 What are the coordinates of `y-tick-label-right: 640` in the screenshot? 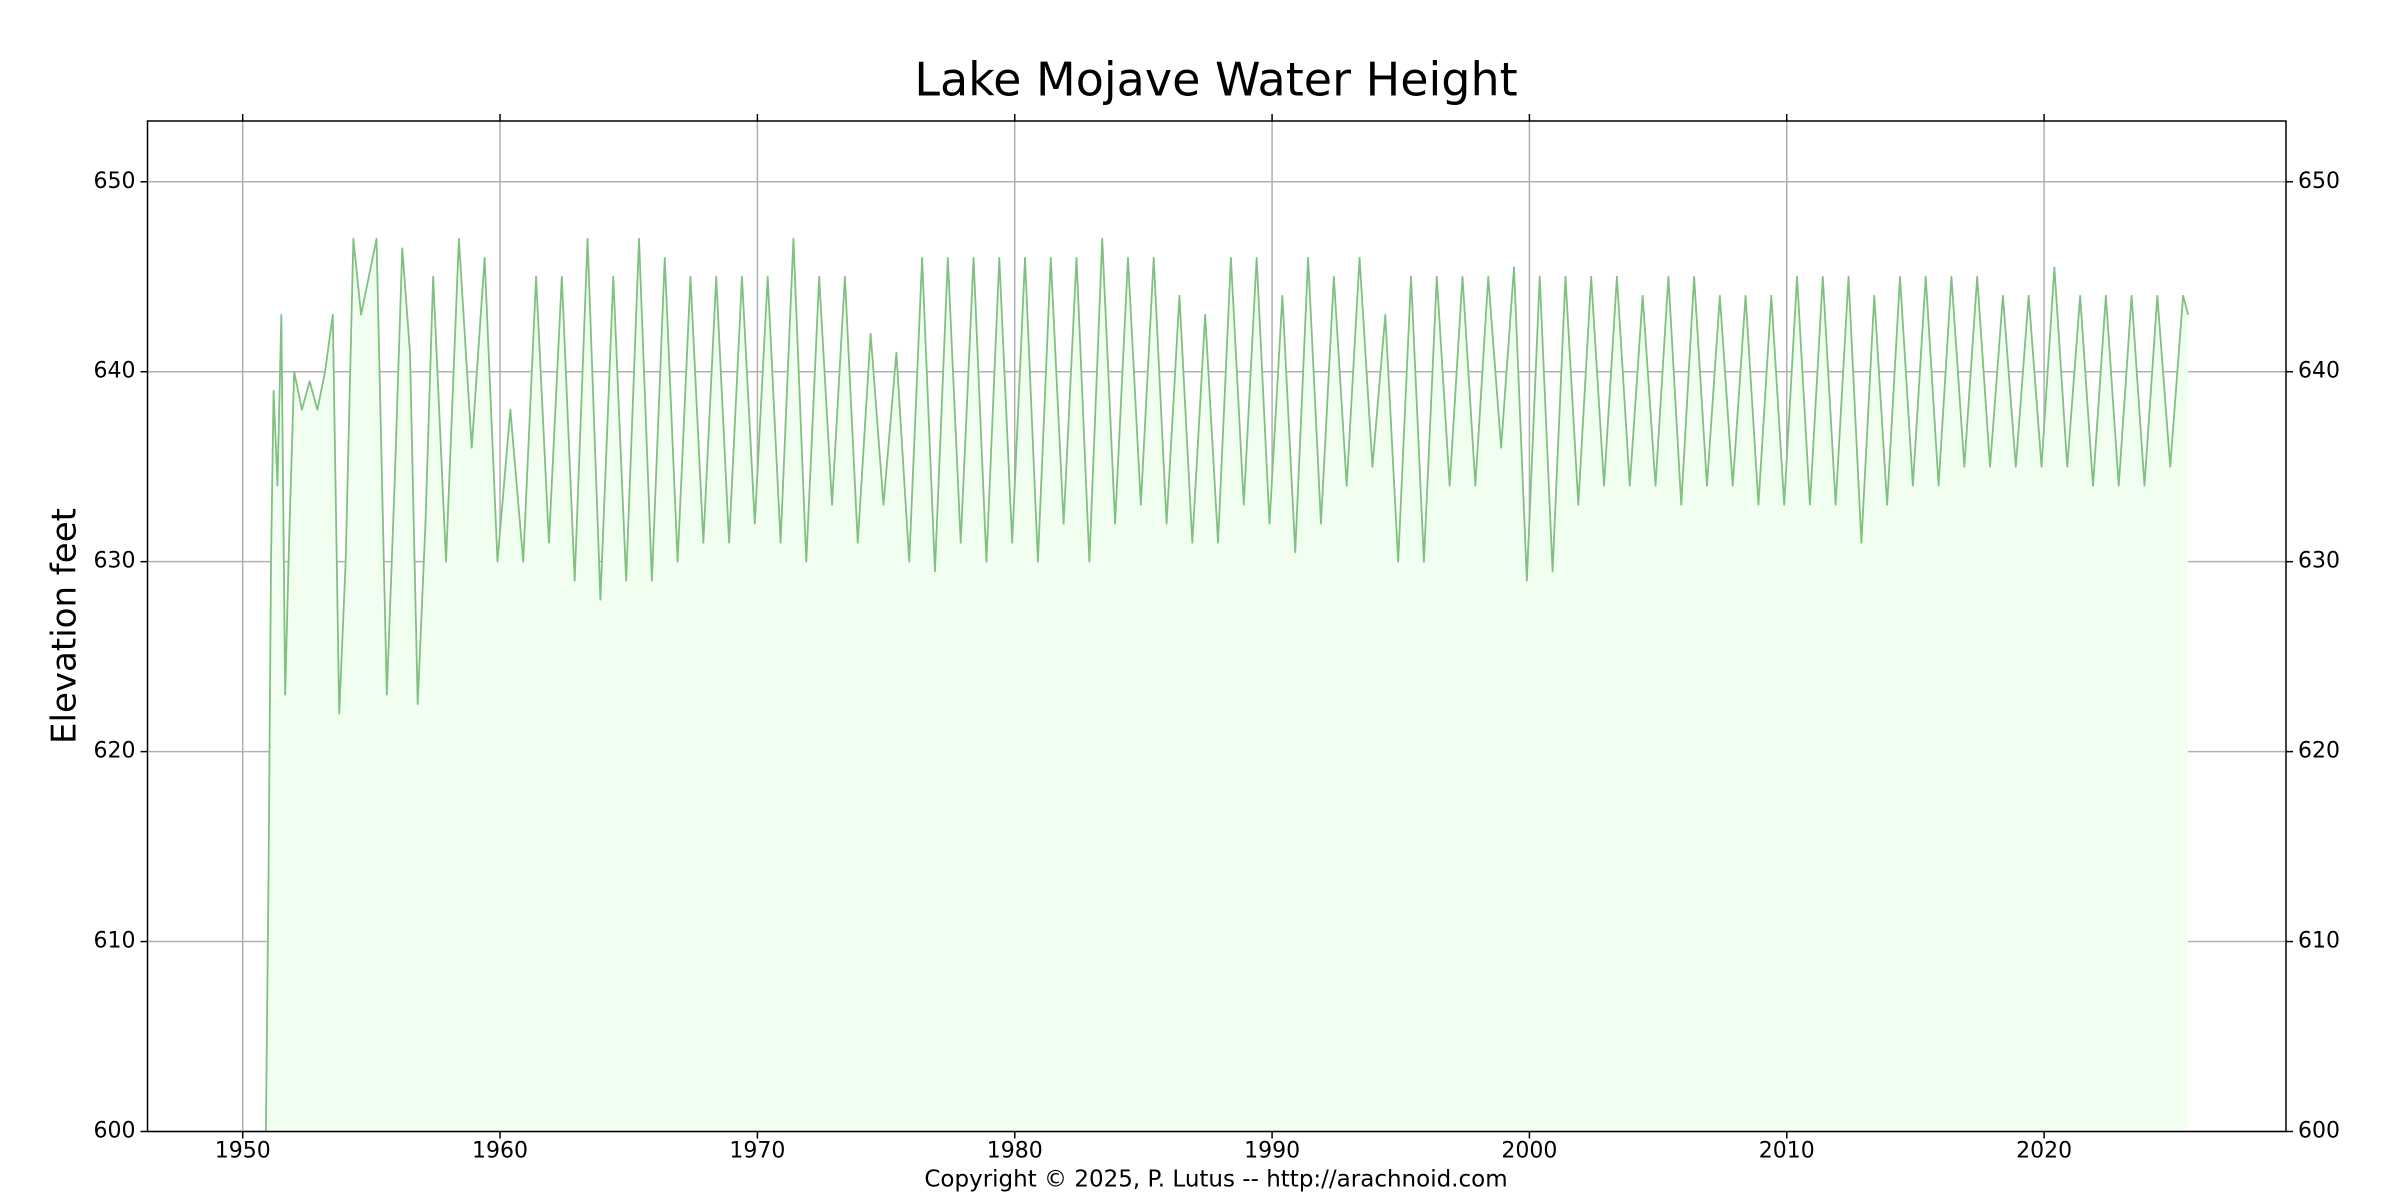 It's located at (2319, 371).